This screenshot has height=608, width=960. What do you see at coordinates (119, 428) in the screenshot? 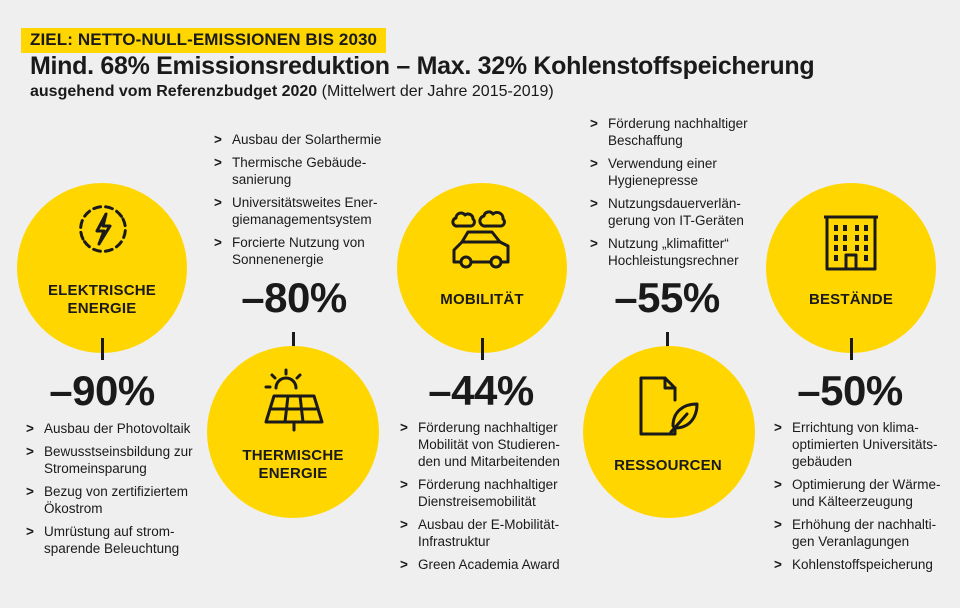
I see `measure-item: Ausbau der Photovoltaik` at bounding box center [119, 428].